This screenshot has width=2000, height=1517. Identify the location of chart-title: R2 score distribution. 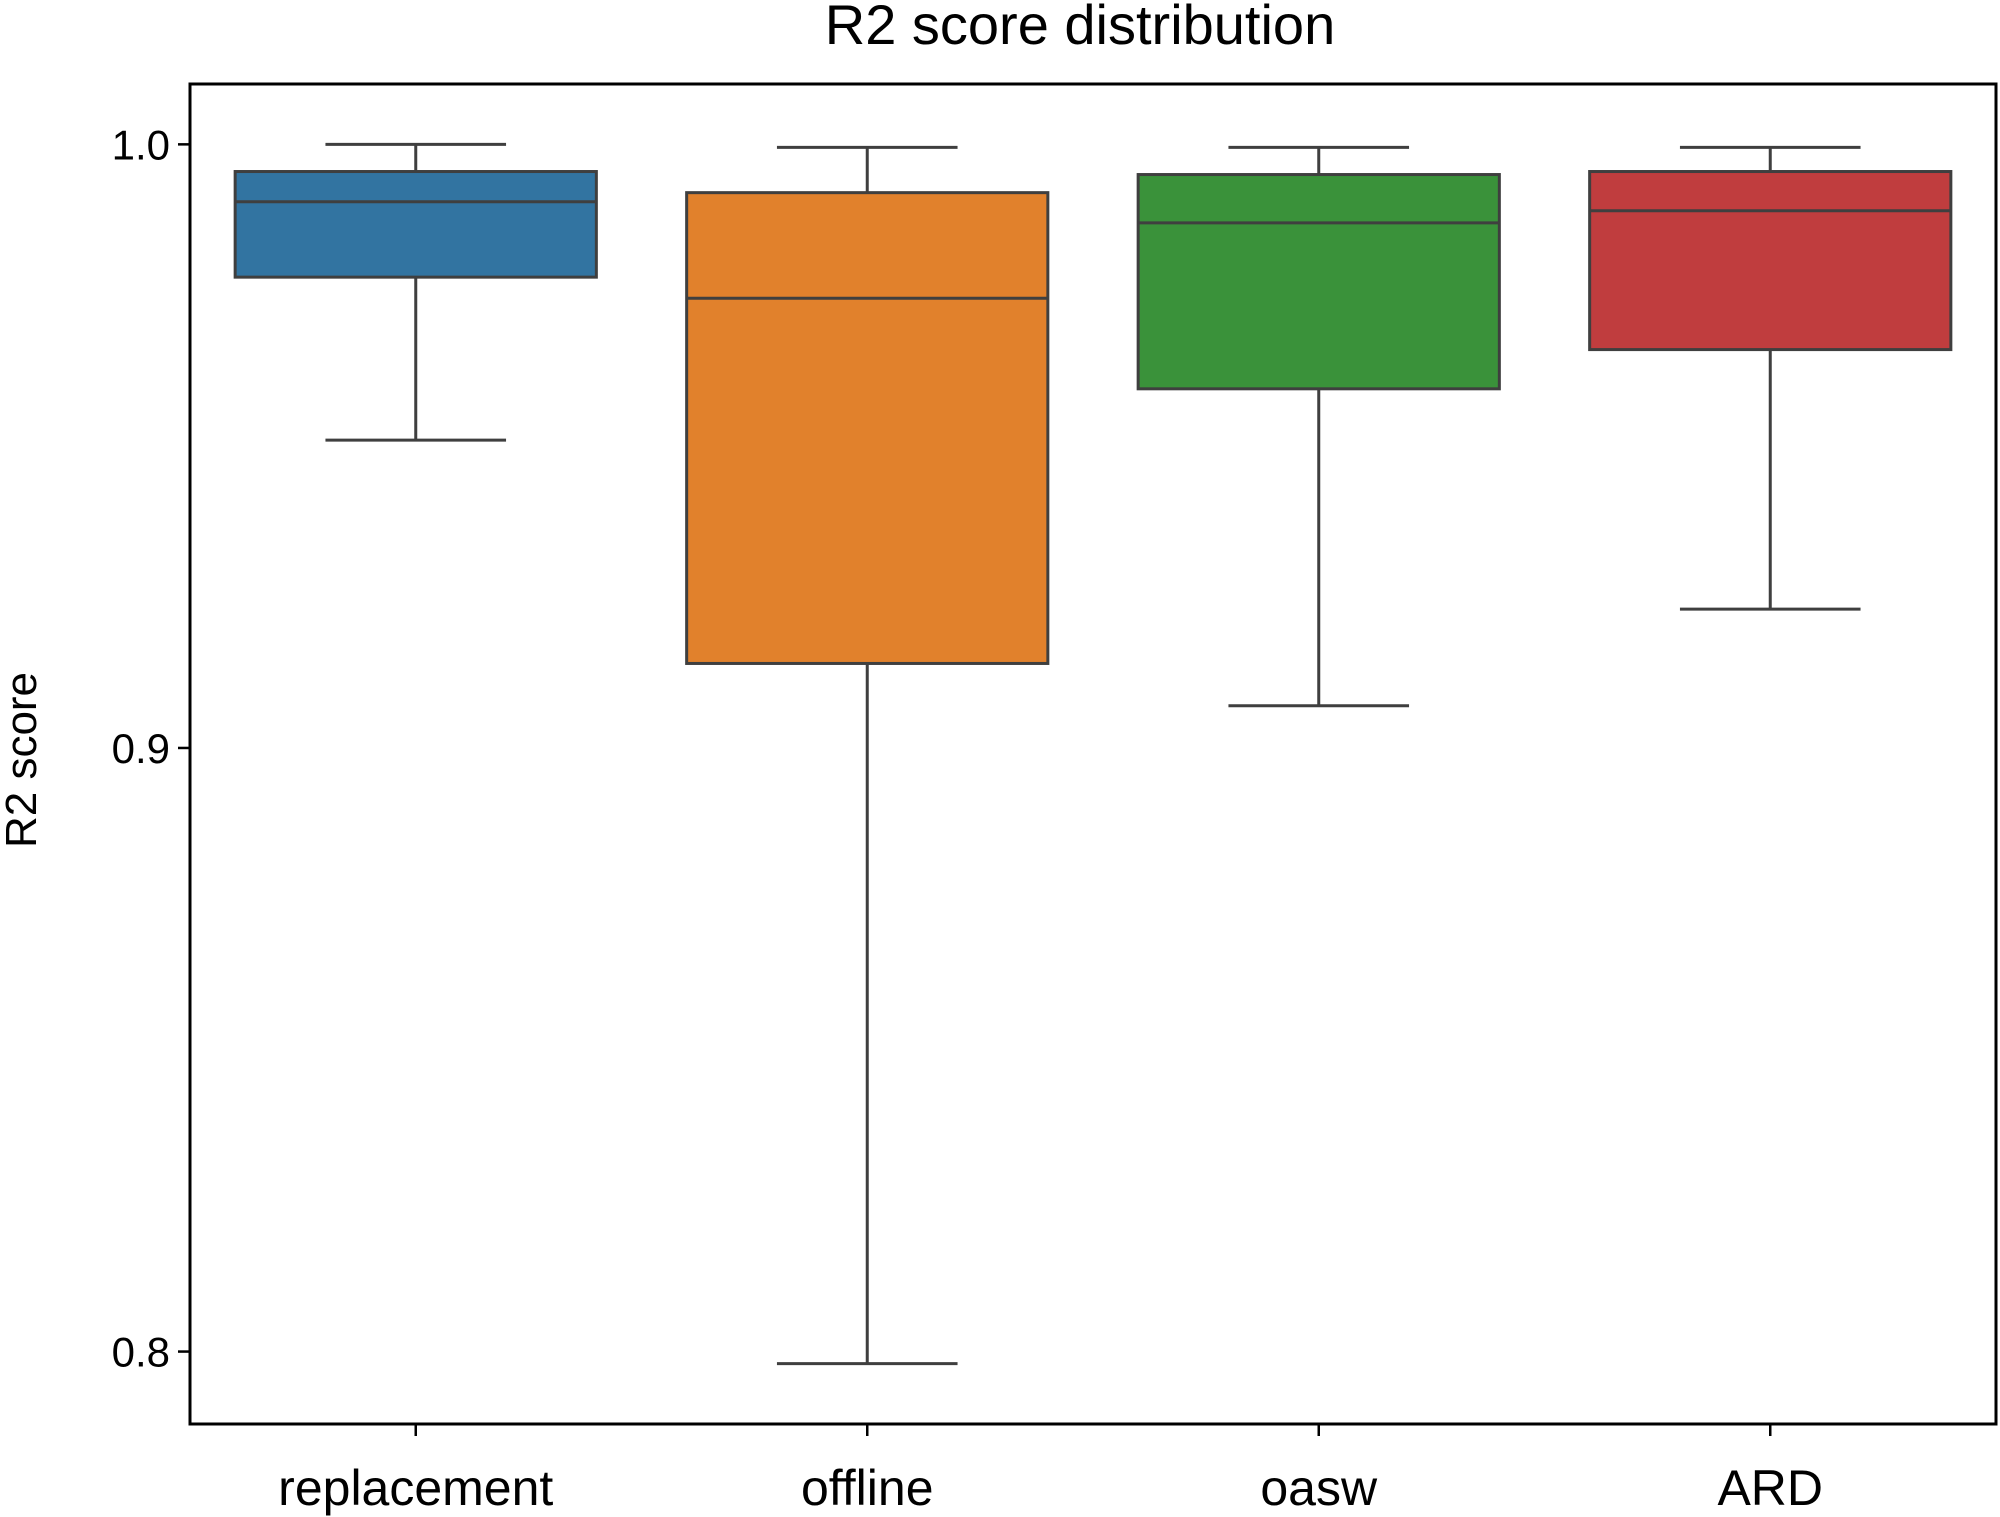
(1080, 28).